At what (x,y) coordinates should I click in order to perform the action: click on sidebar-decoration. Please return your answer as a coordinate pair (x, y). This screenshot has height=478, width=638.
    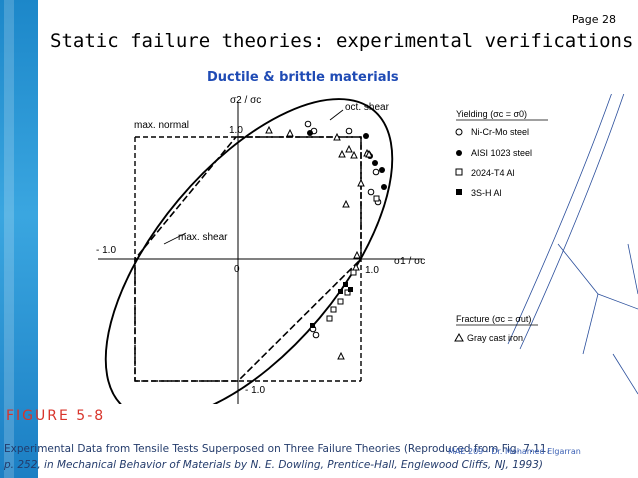
    Looking at the image, I should click on (19, 239).